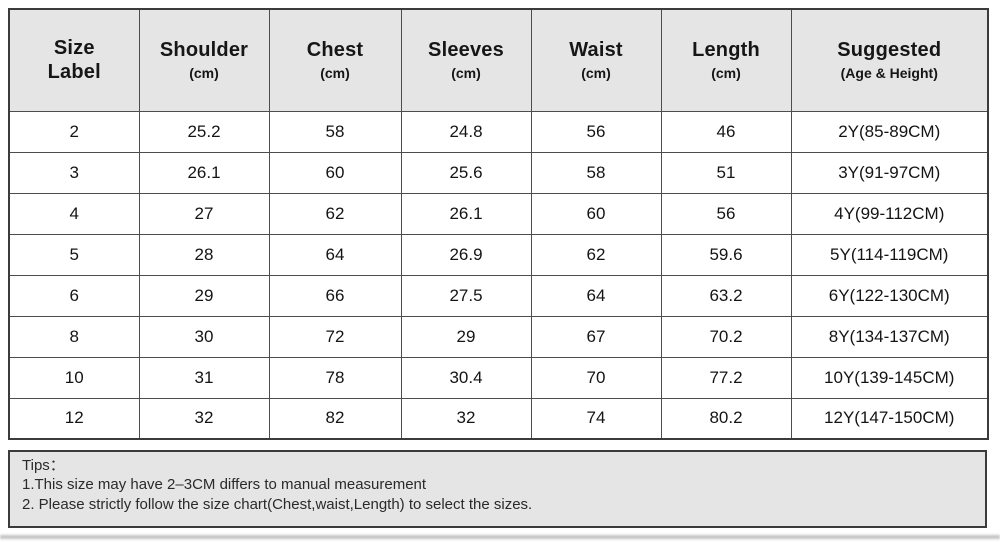 The height and width of the screenshot is (542, 1000). I want to click on header-title: Chest, so click(335, 49).